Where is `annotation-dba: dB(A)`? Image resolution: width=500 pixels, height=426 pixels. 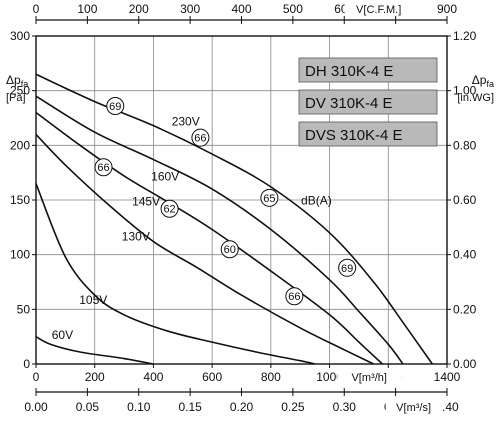
annotation-dba: dB(A) is located at coordinates (316, 200).